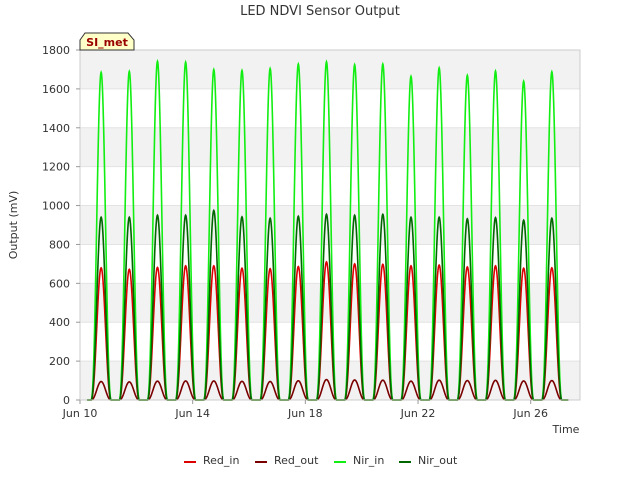  I want to click on legend-label: Red_out, so click(296, 460).